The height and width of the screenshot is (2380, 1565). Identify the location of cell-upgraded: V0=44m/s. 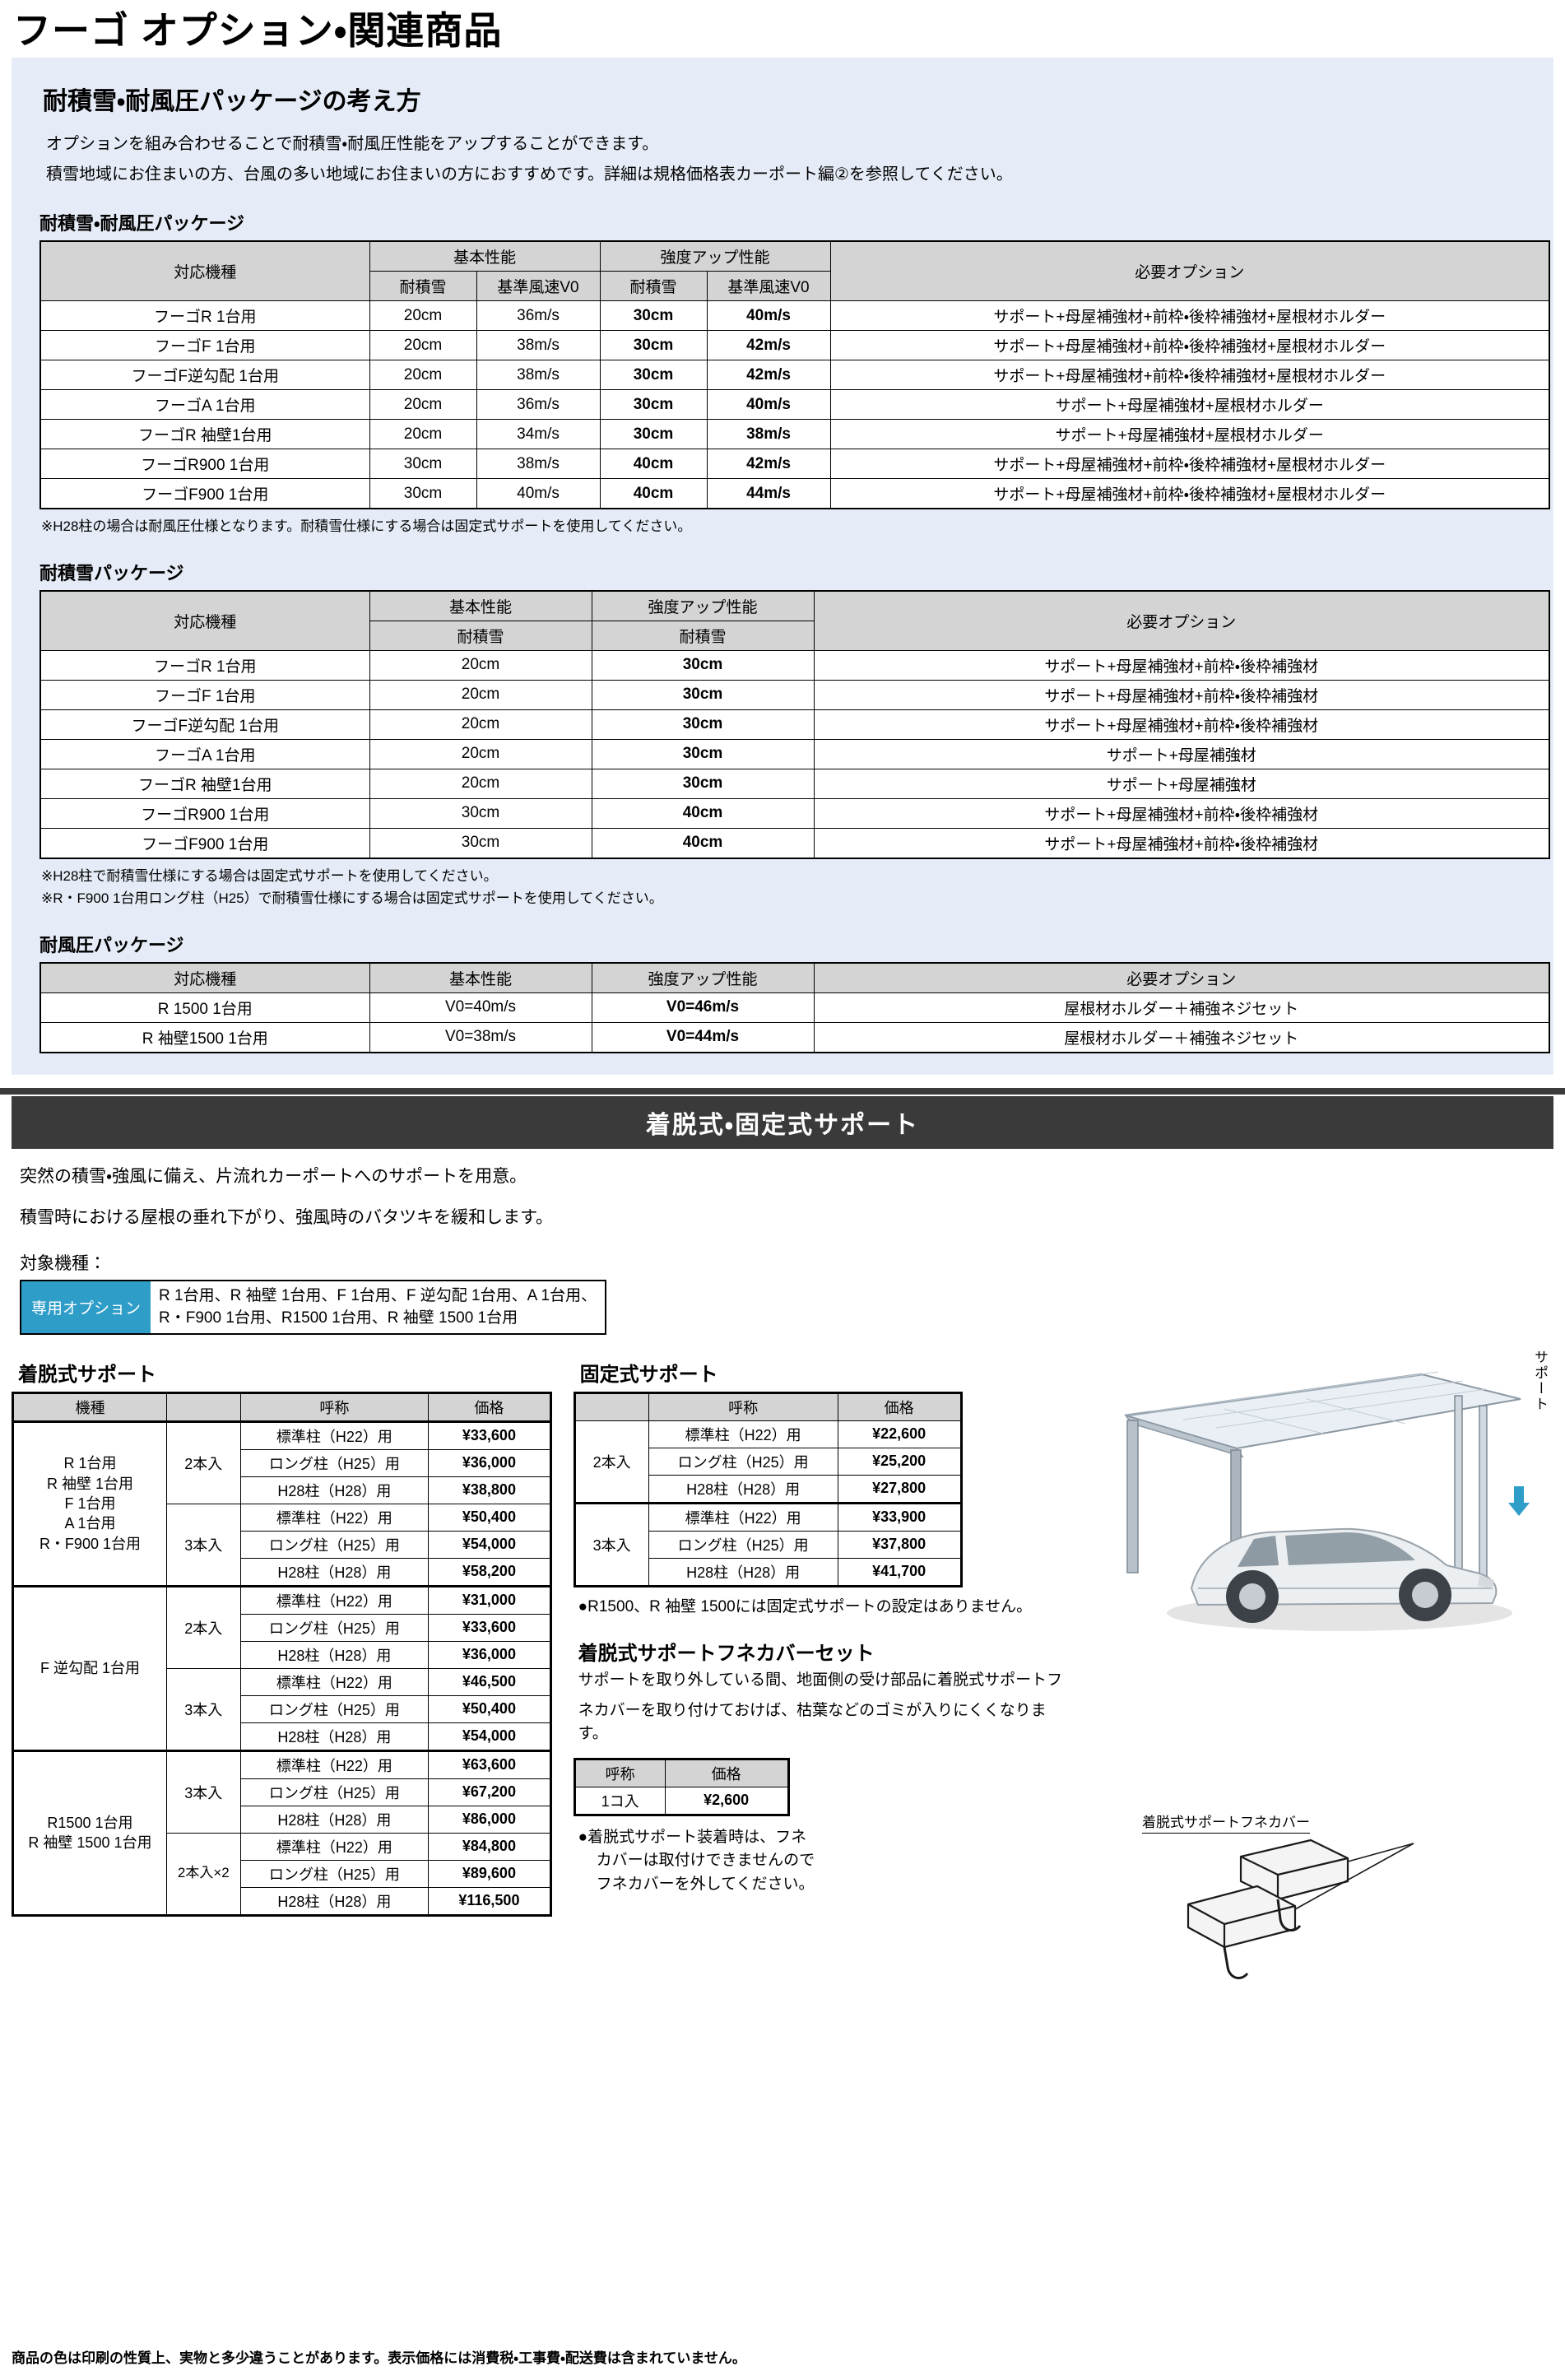
(703, 1037).